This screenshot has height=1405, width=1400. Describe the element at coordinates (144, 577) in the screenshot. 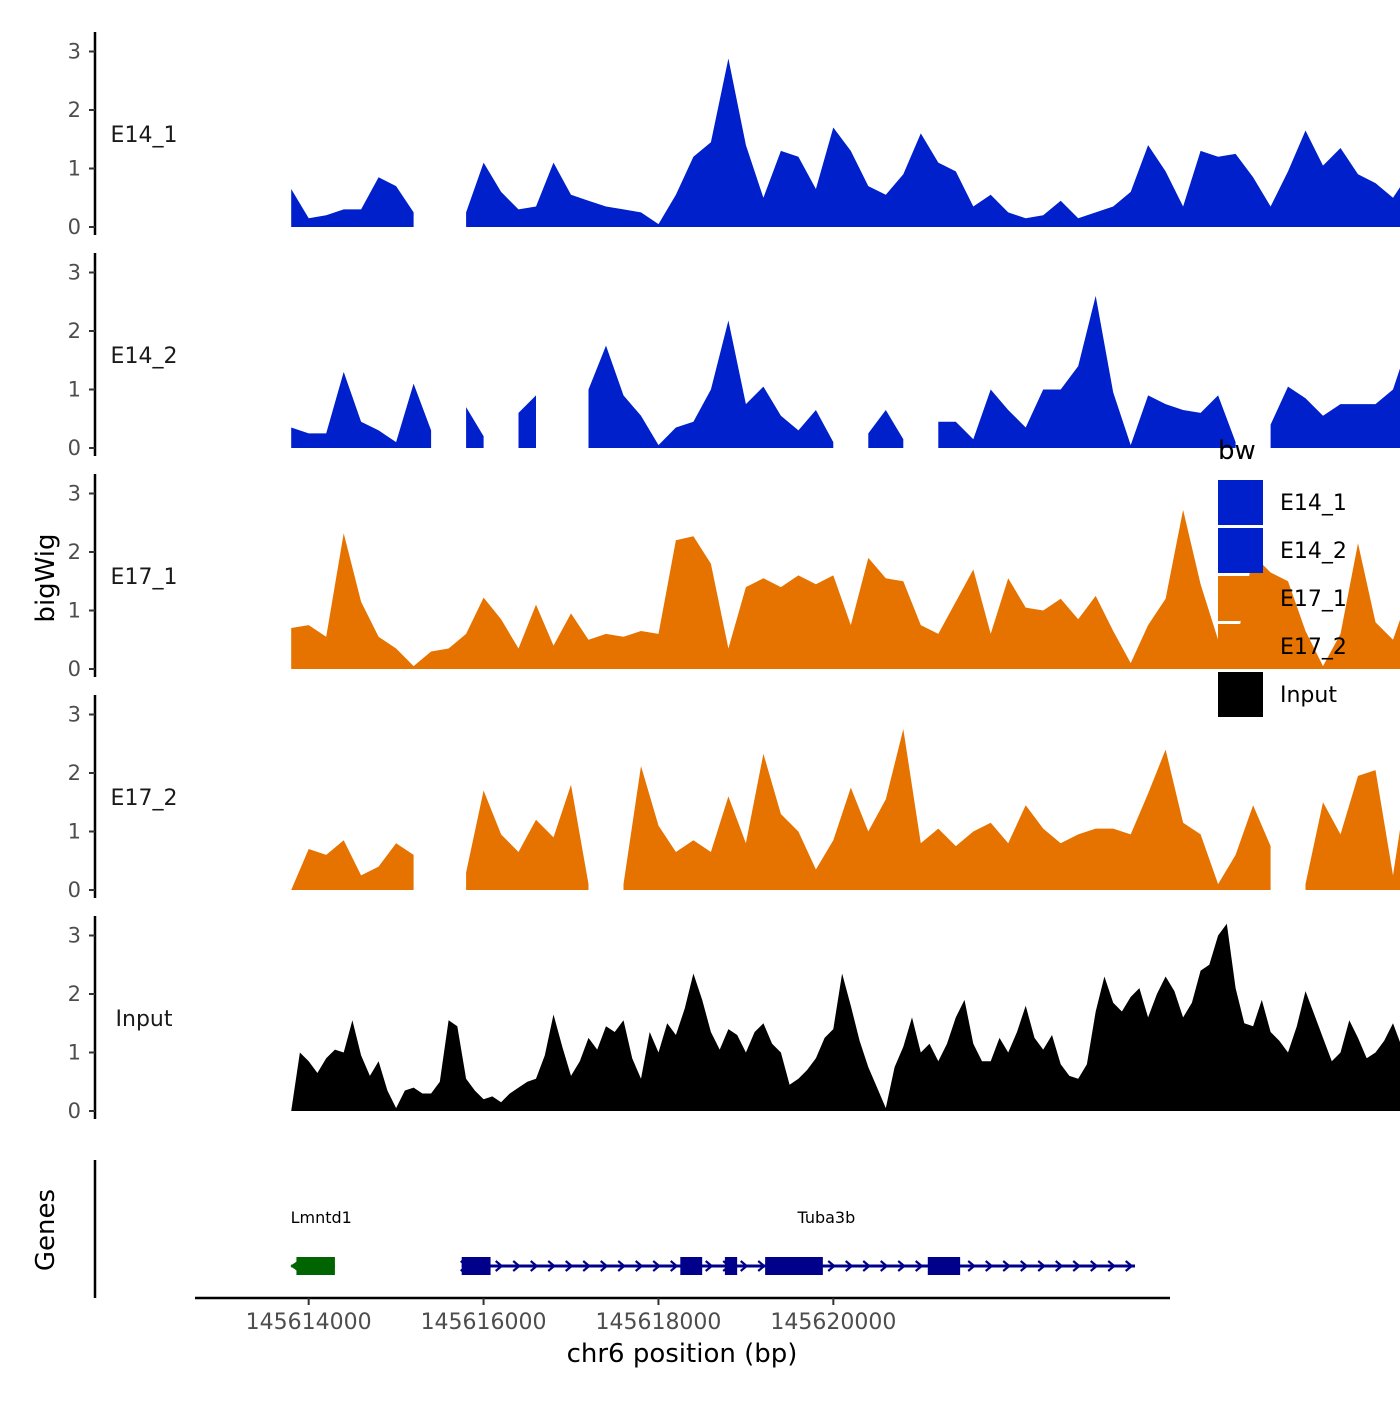

I see `track-label: E17_1` at that location.